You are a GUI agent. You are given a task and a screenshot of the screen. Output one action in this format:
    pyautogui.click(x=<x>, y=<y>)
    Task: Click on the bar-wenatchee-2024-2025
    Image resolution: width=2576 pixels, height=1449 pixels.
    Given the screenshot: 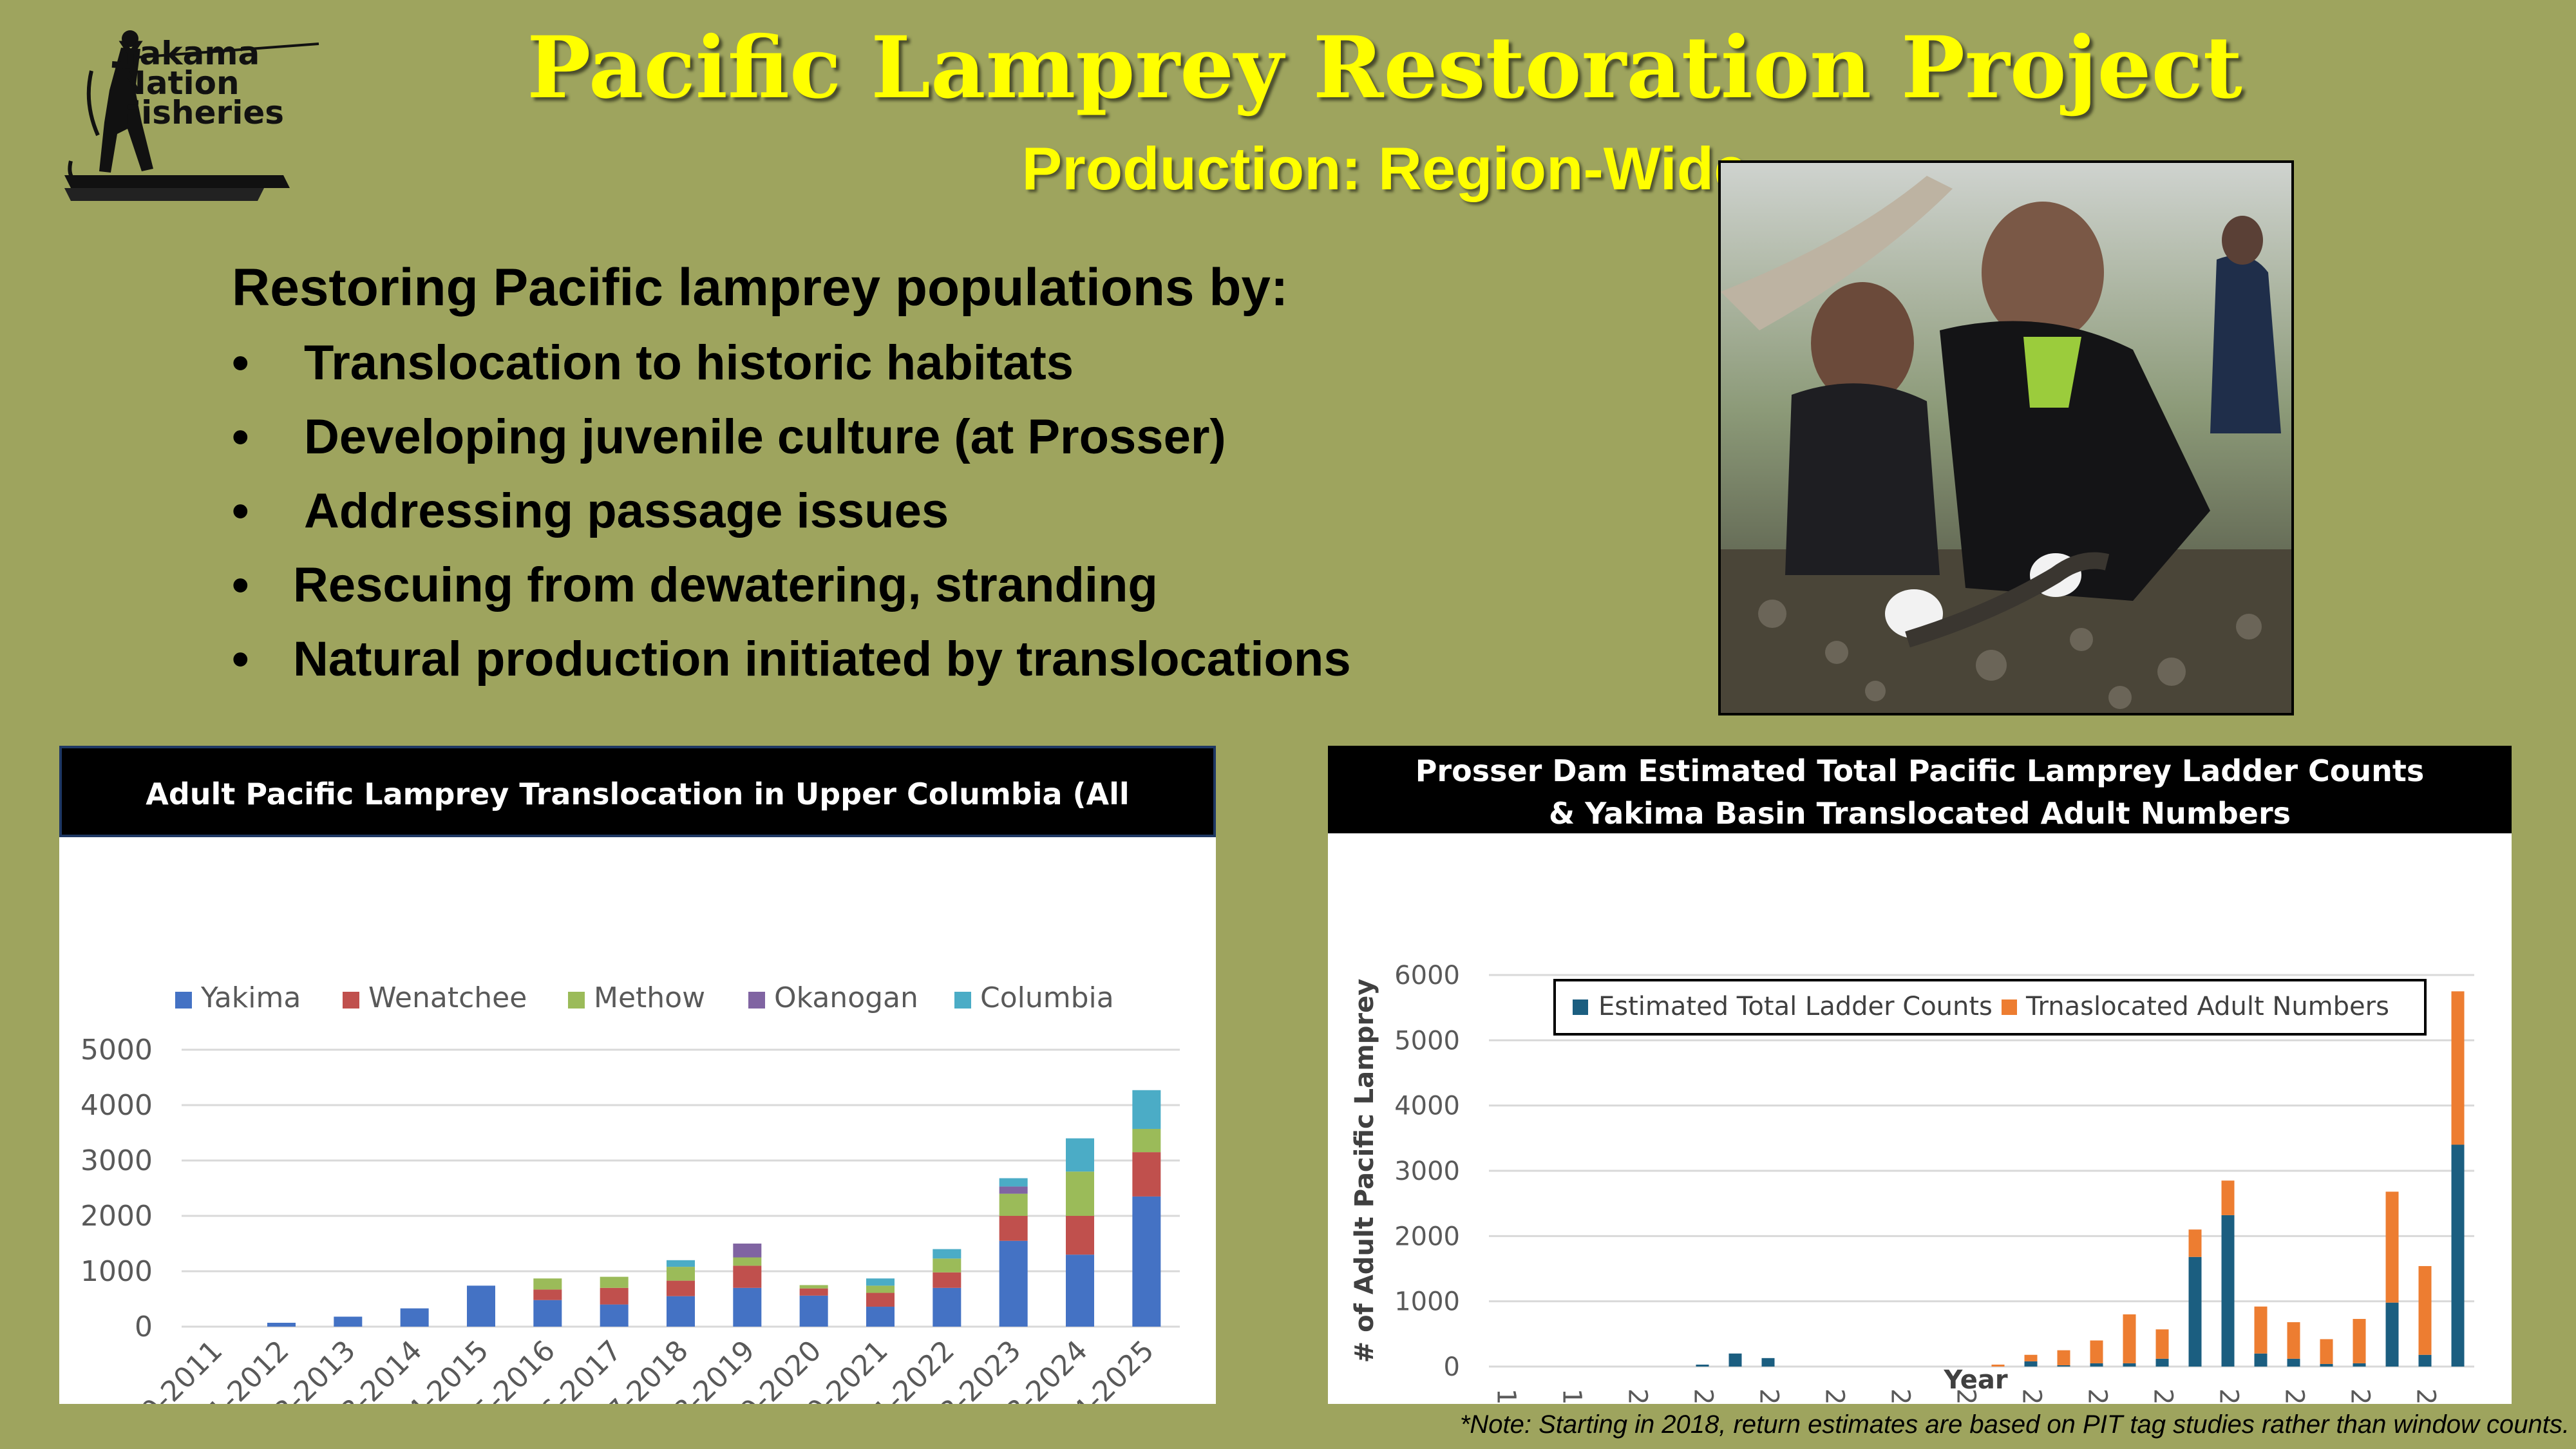 What is the action you would take?
    pyautogui.click(x=1146, y=1174)
    